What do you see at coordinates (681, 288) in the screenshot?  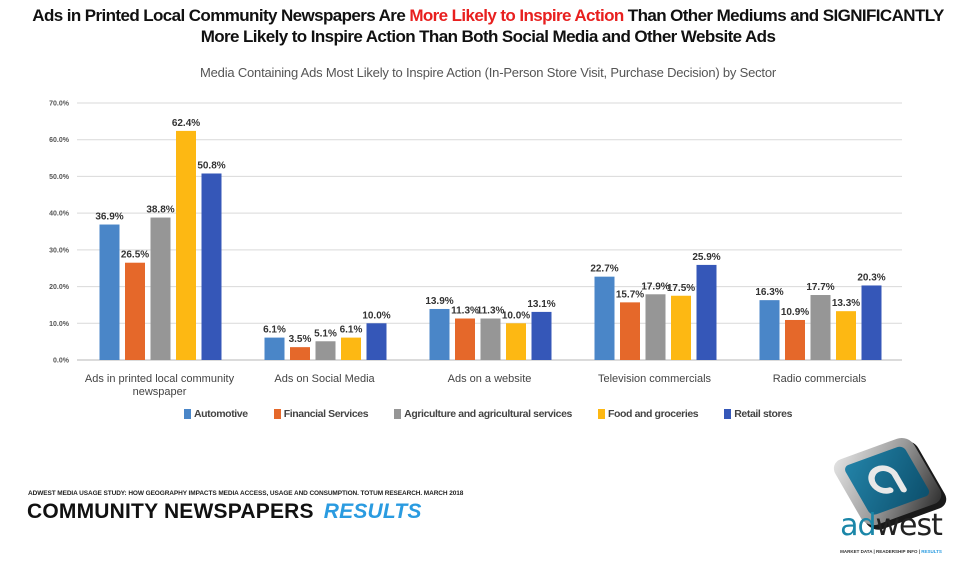 I see `data-label: 17.5%` at bounding box center [681, 288].